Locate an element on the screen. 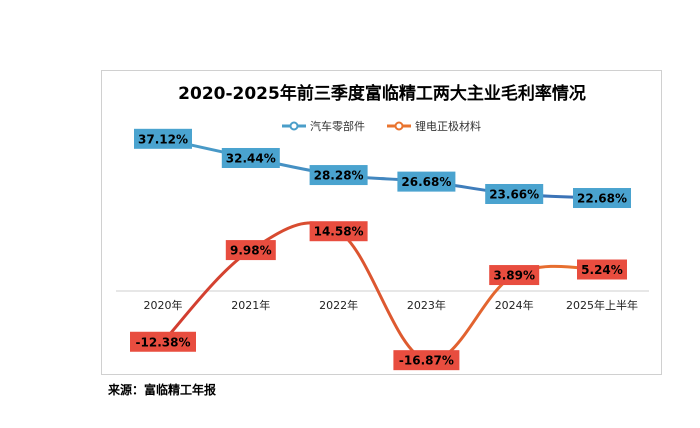  data-label-auto-parts: 23.66% is located at coordinates (514, 194).